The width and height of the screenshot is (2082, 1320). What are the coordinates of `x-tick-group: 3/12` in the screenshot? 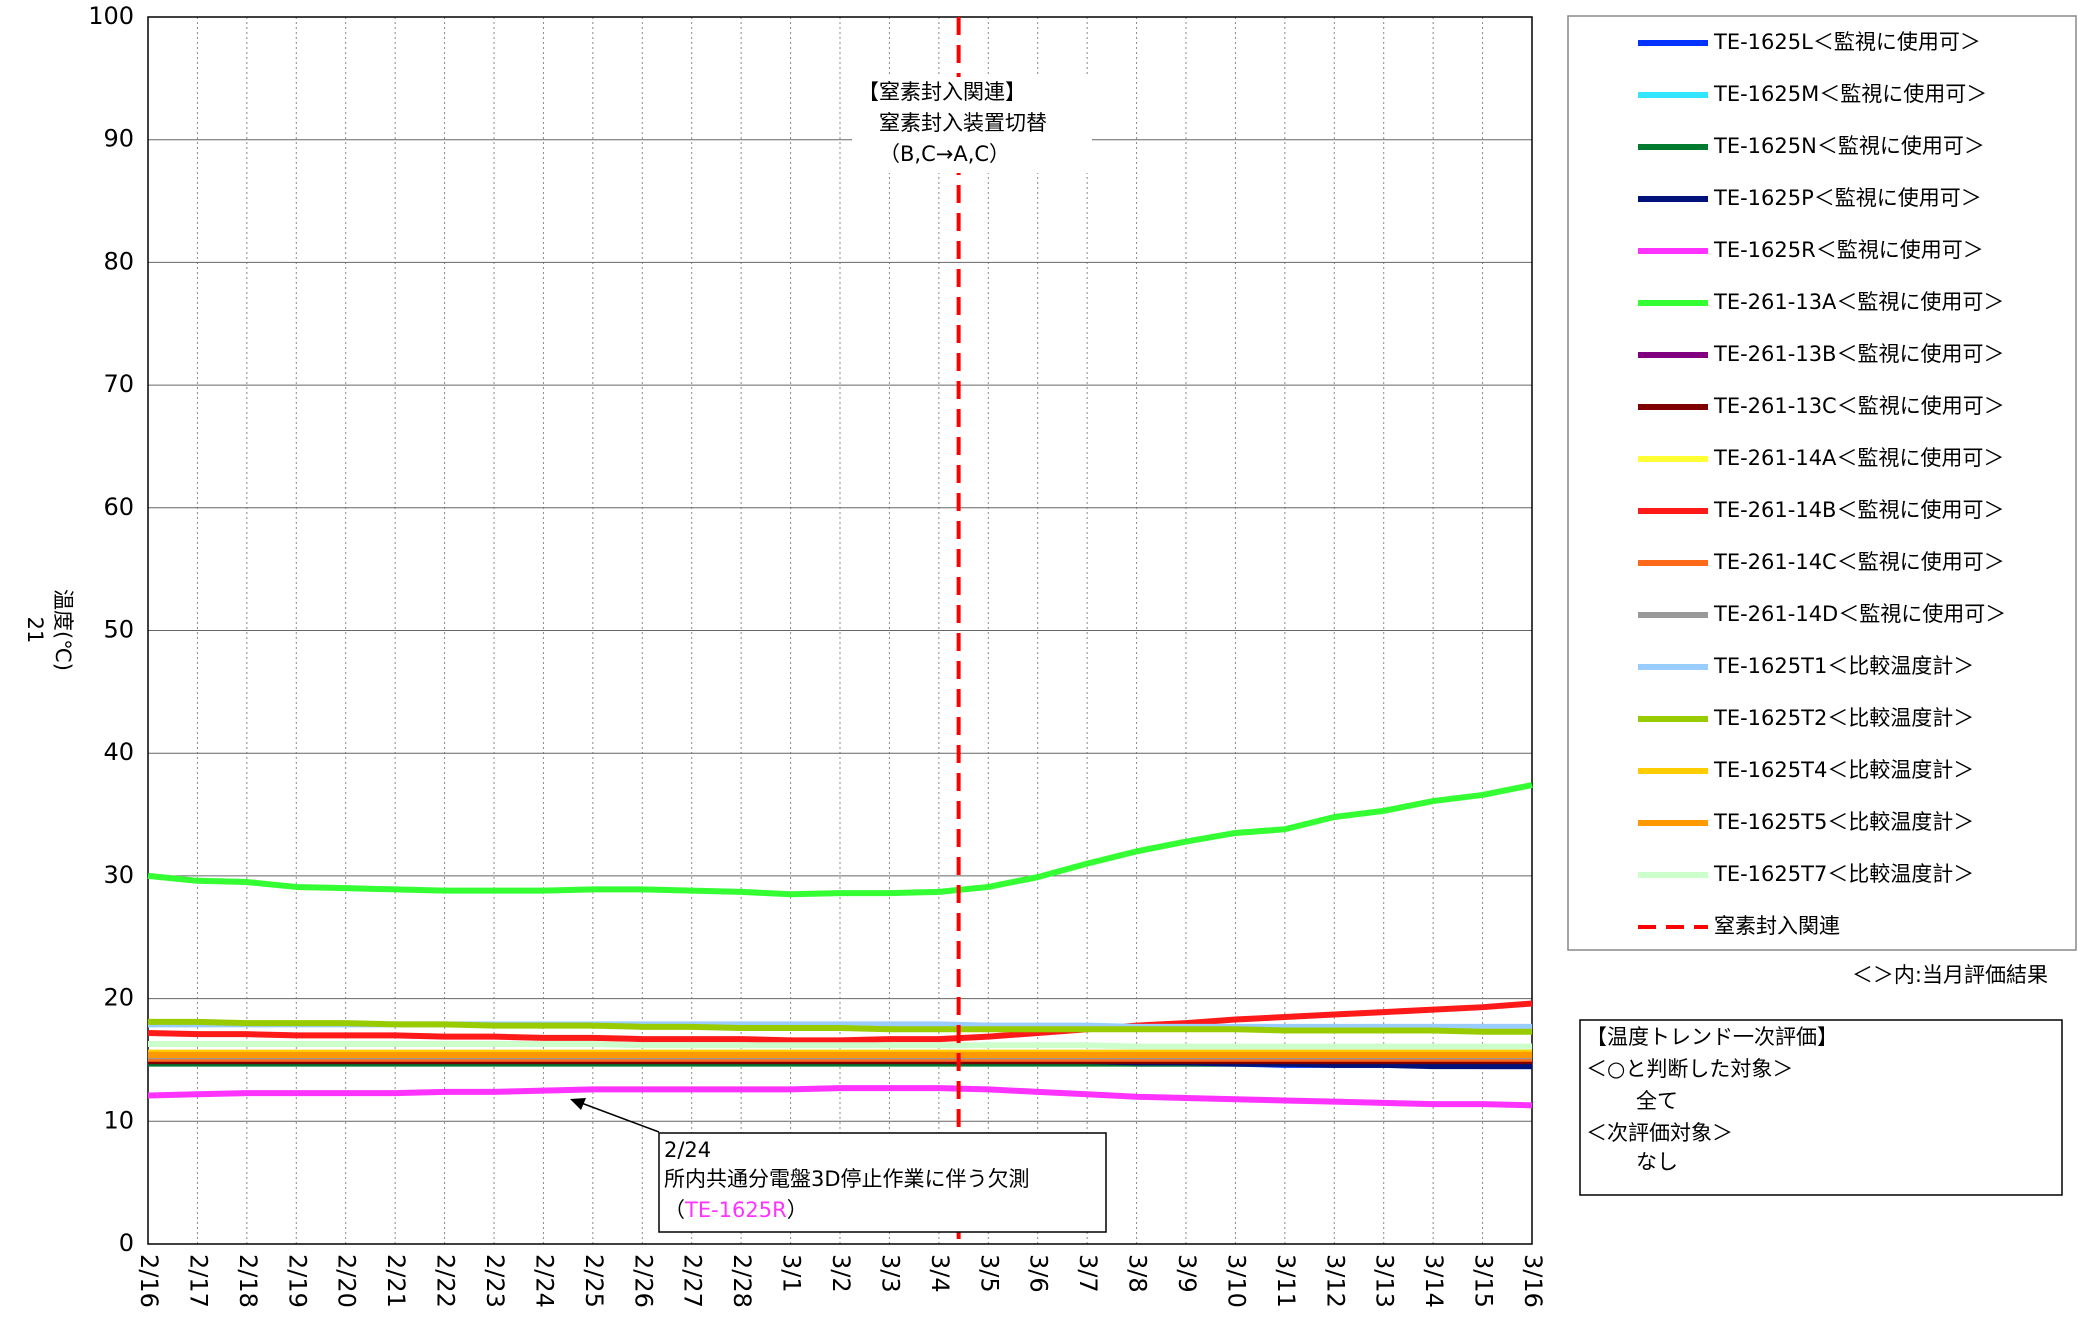 It's located at (1335, 1281).